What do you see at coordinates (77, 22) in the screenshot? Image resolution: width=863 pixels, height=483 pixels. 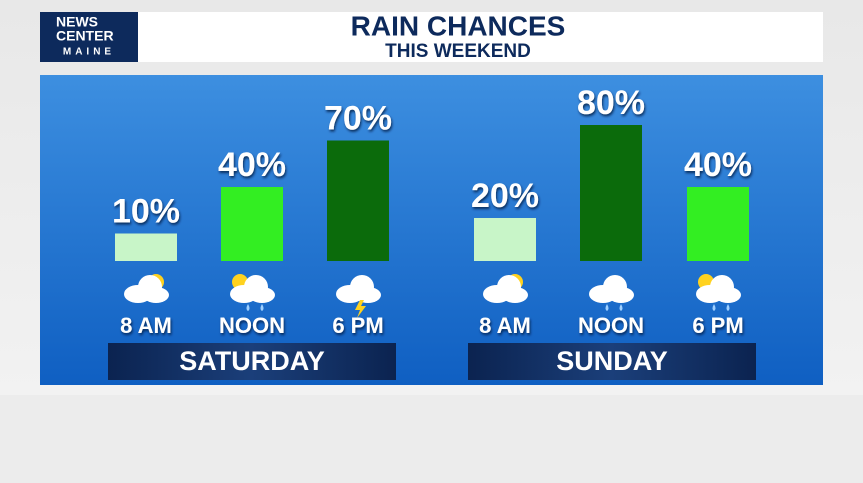 I see `logo-text: NEWS` at bounding box center [77, 22].